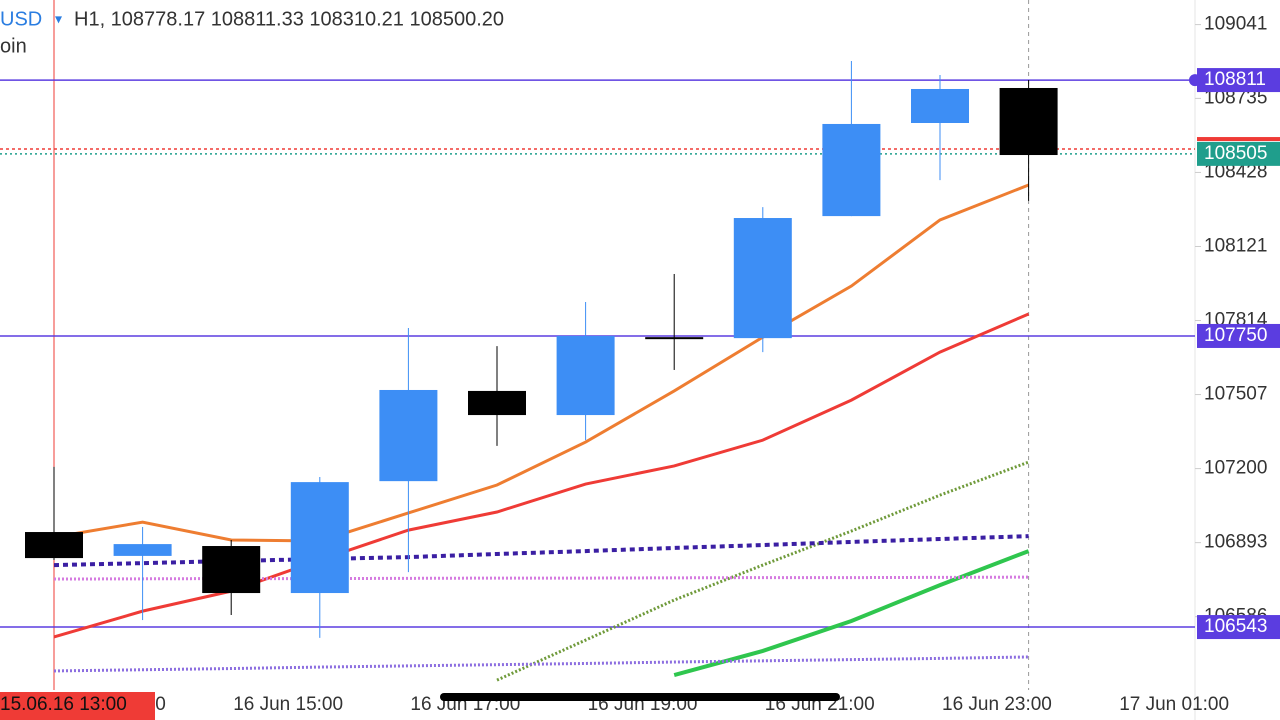 The image size is (1280, 720). Describe the element at coordinates (1174, 704) in the screenshot. I see `x-tick-label: 17 Jun 01:00` at that location.